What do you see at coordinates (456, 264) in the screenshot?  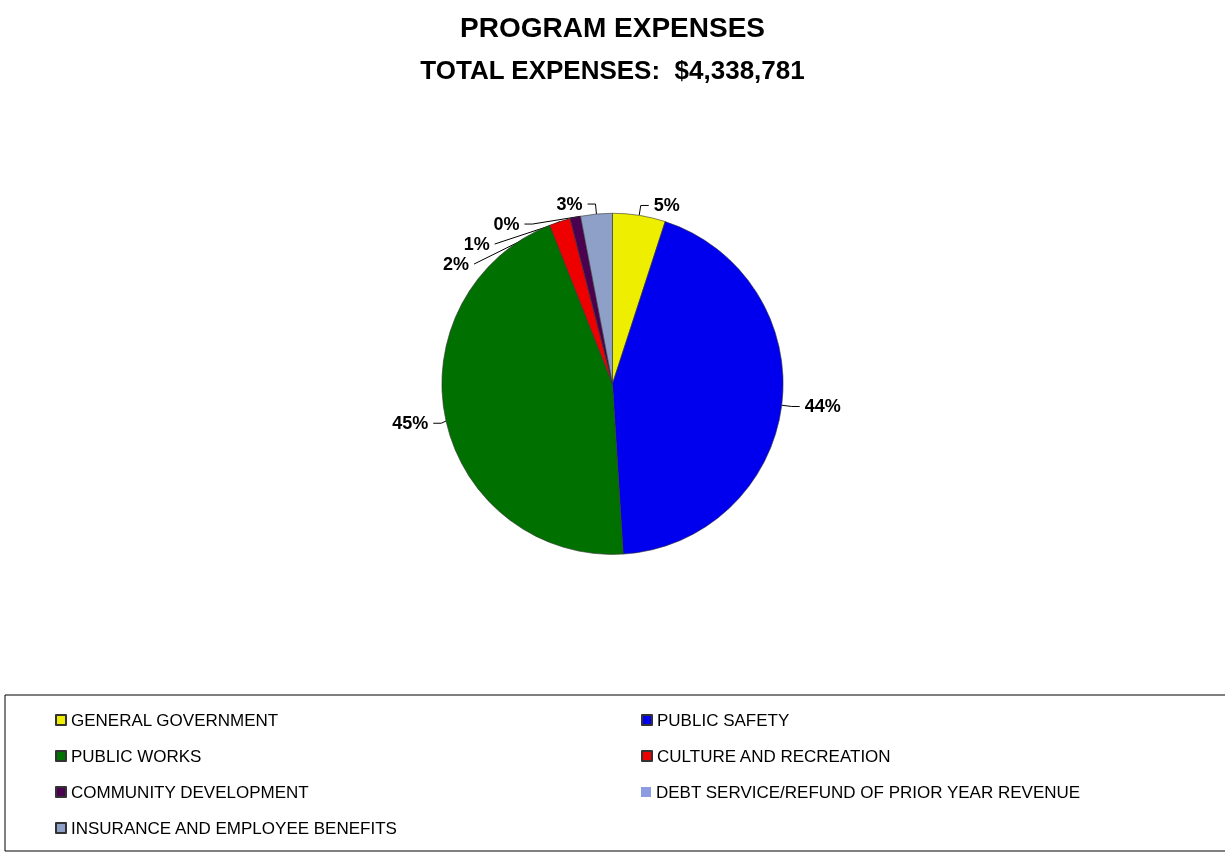 I see `data-label: 2%` at bounding box center [456, 264].